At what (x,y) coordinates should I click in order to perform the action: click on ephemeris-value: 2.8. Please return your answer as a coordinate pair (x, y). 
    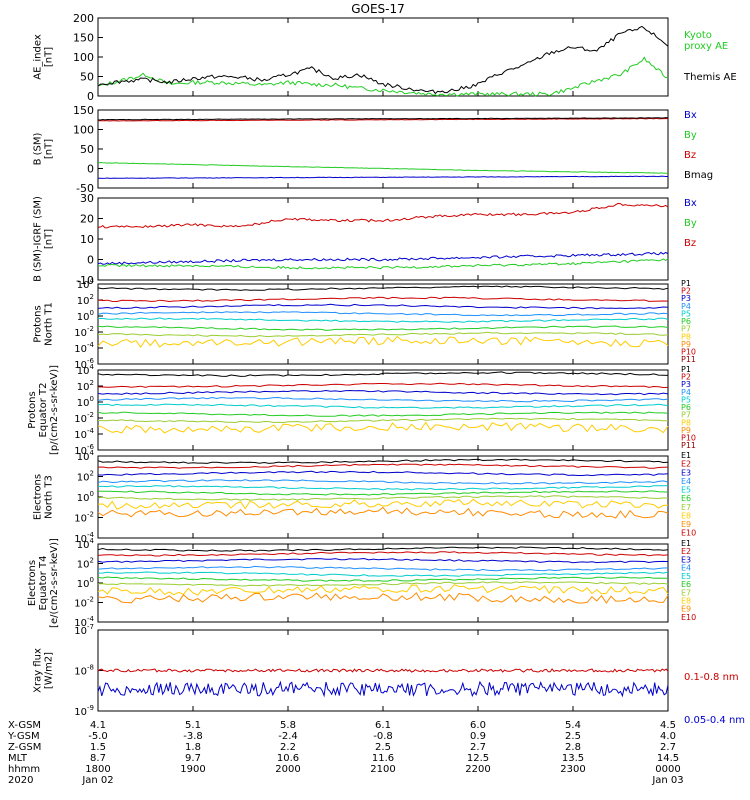
    Looking at the image, I should click on (573, 747).